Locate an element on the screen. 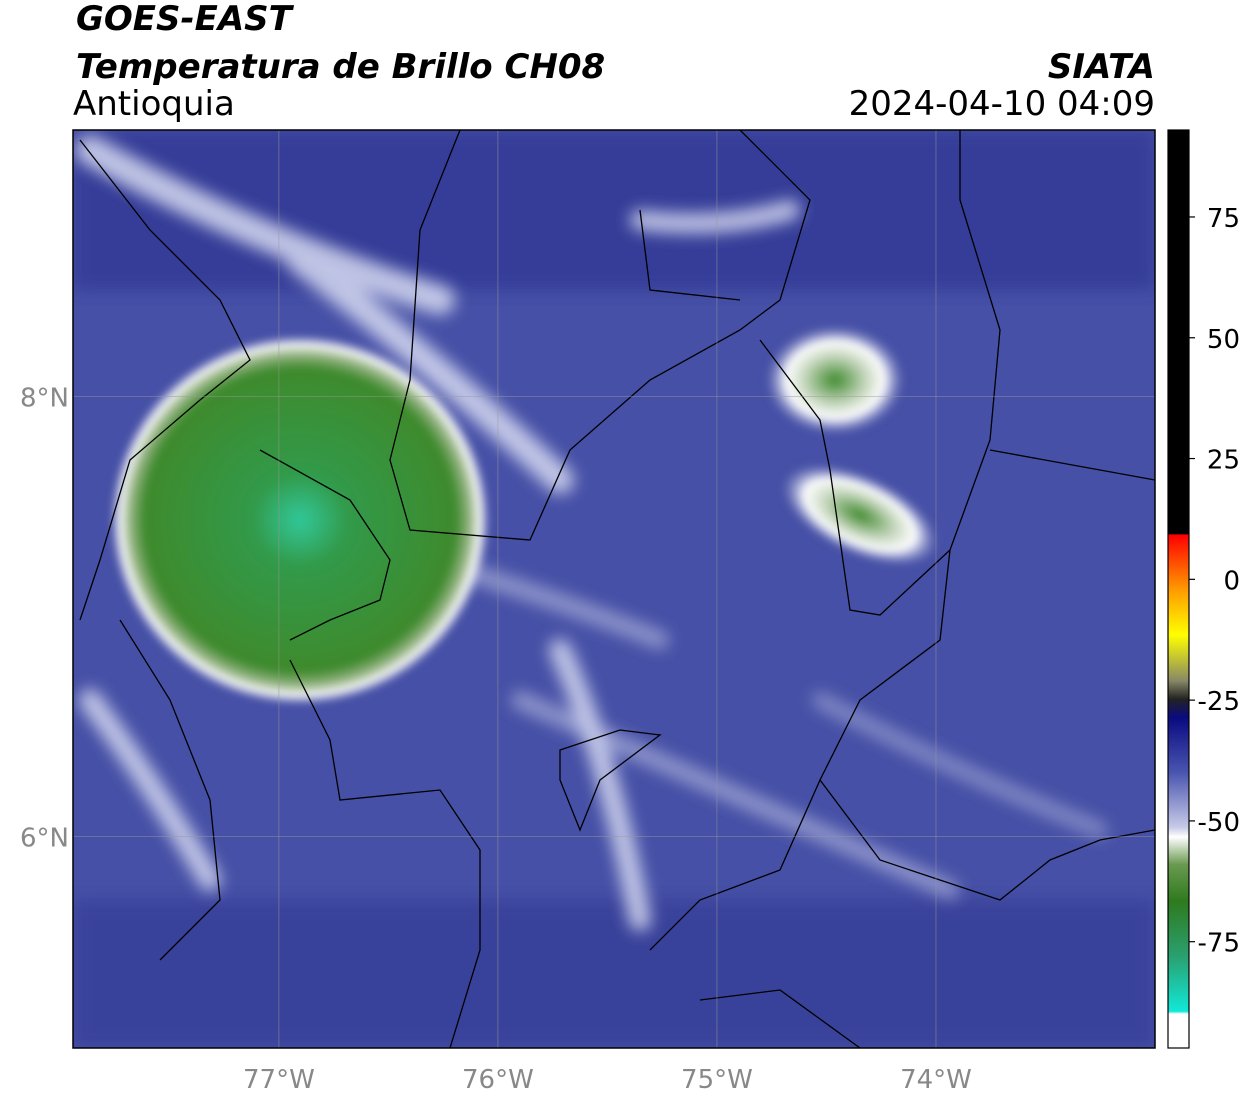 The width and height of the screenshot is (1252, 1103). subtitle: Temperatura de Brillo CH08 is located at coordinates (340, 67).